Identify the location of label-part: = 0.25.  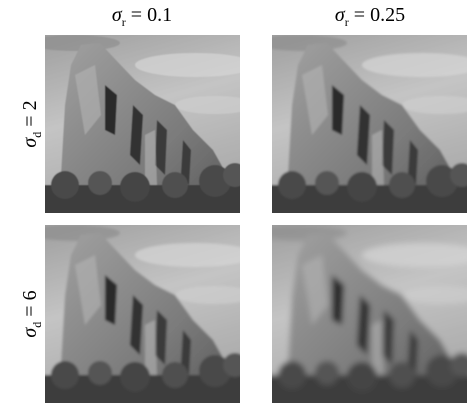
(379, 15).